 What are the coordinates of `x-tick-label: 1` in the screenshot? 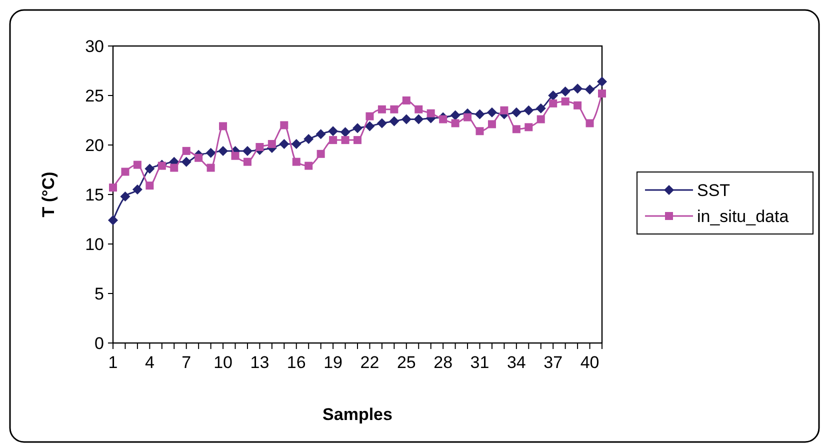 It's located at (113, 362).